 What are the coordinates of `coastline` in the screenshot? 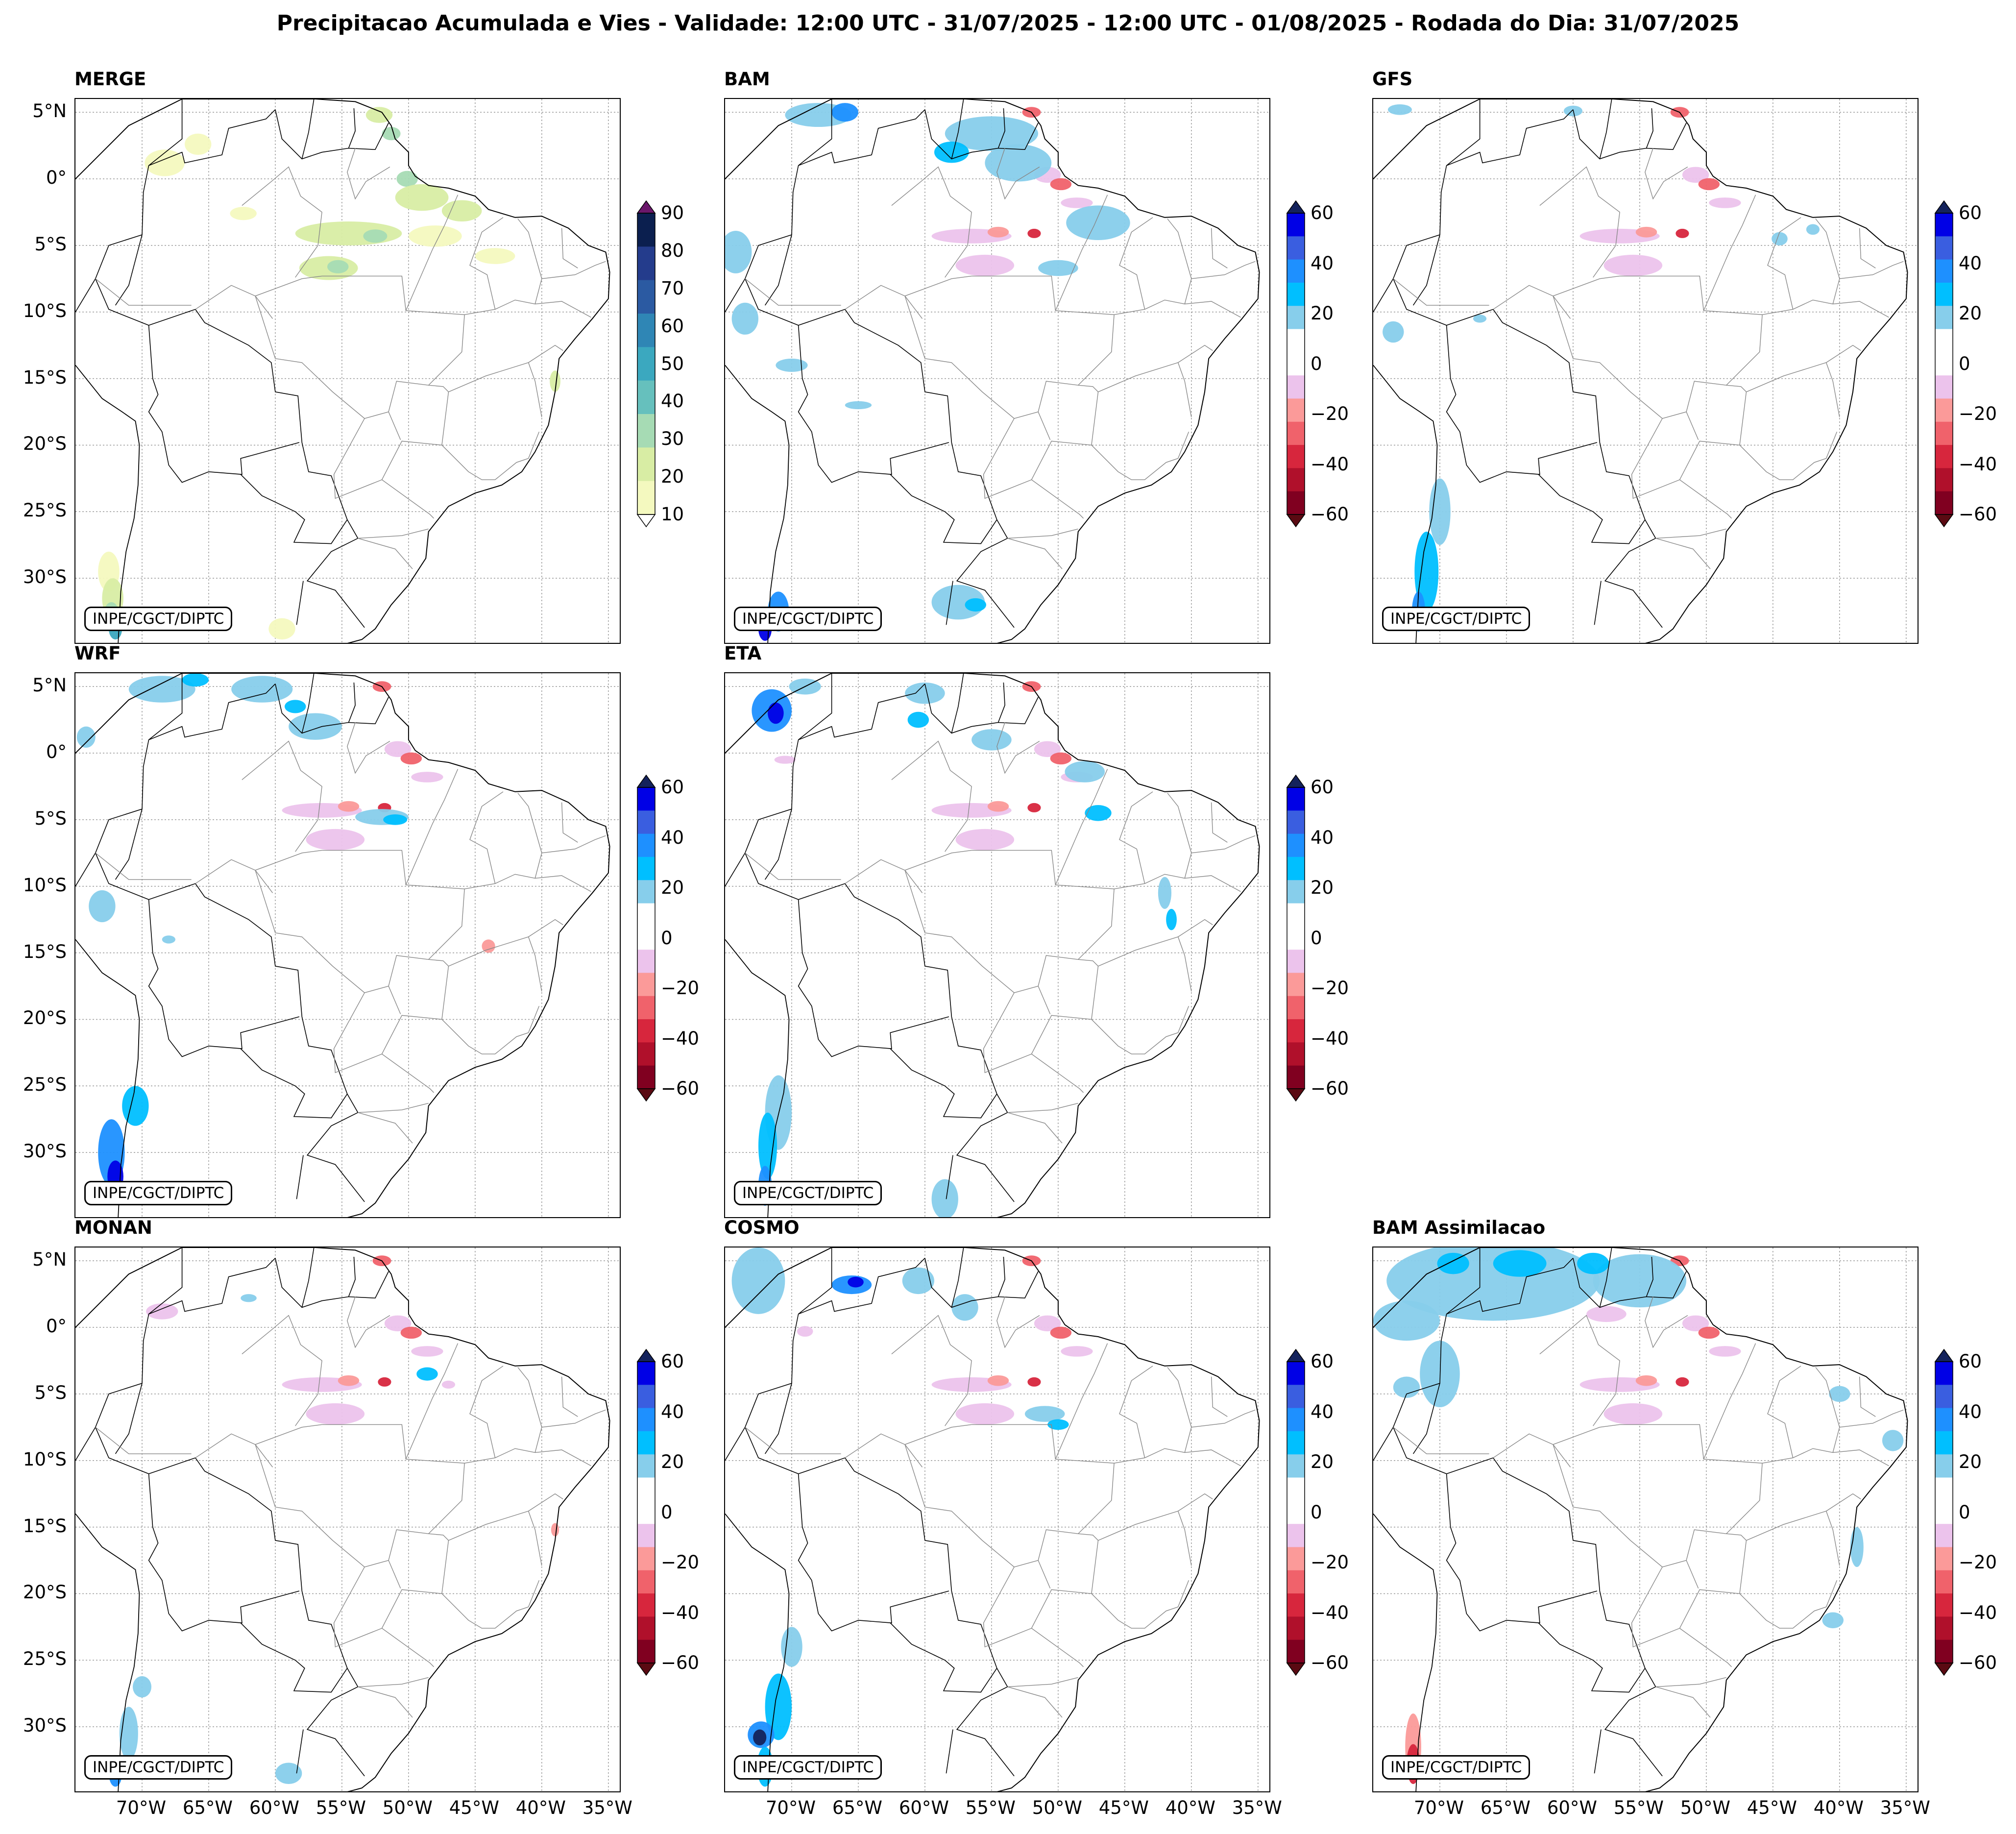 It's located at (1640, 1519).